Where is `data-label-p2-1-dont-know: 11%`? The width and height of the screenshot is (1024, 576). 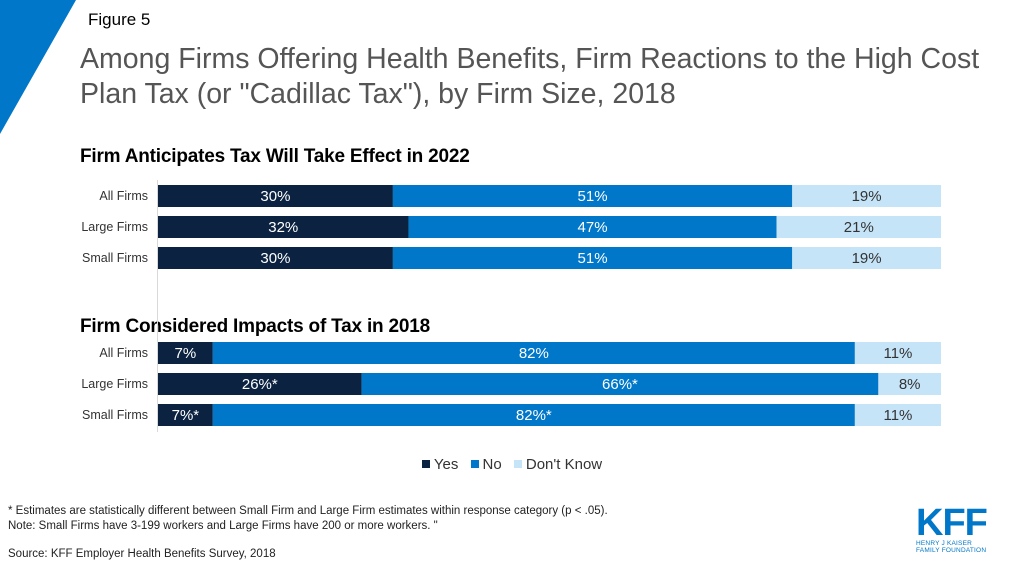
data-label-p2-1-dont-know: 11% is located at coordinates (897, 353).